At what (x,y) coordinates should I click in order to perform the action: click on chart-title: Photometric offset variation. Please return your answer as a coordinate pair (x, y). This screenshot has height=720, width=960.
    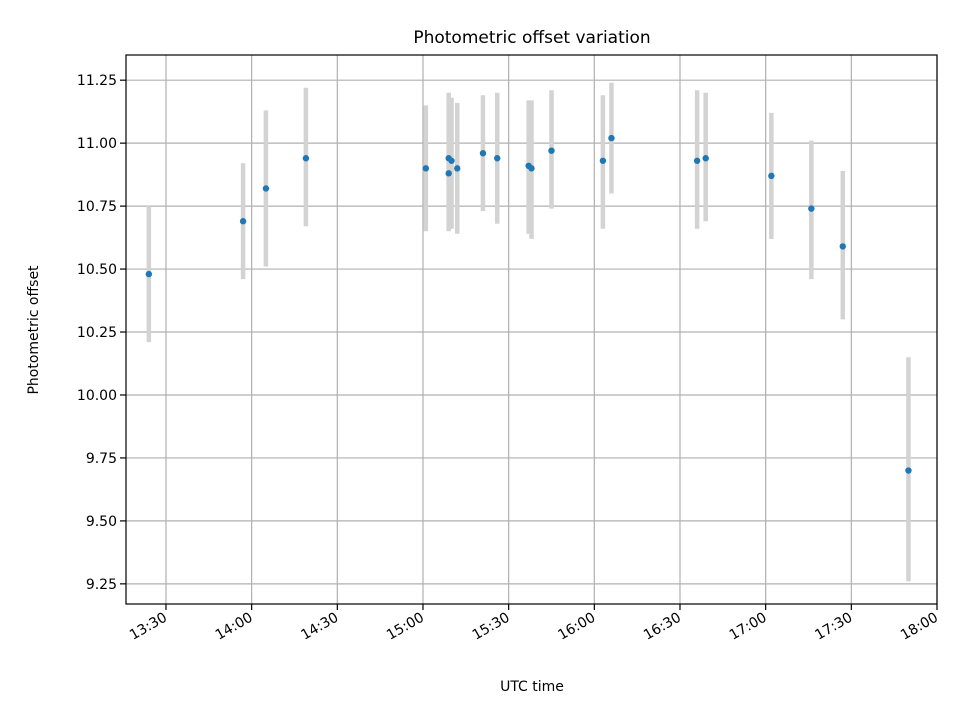
    Looking at the image, I should click on (531, 38).